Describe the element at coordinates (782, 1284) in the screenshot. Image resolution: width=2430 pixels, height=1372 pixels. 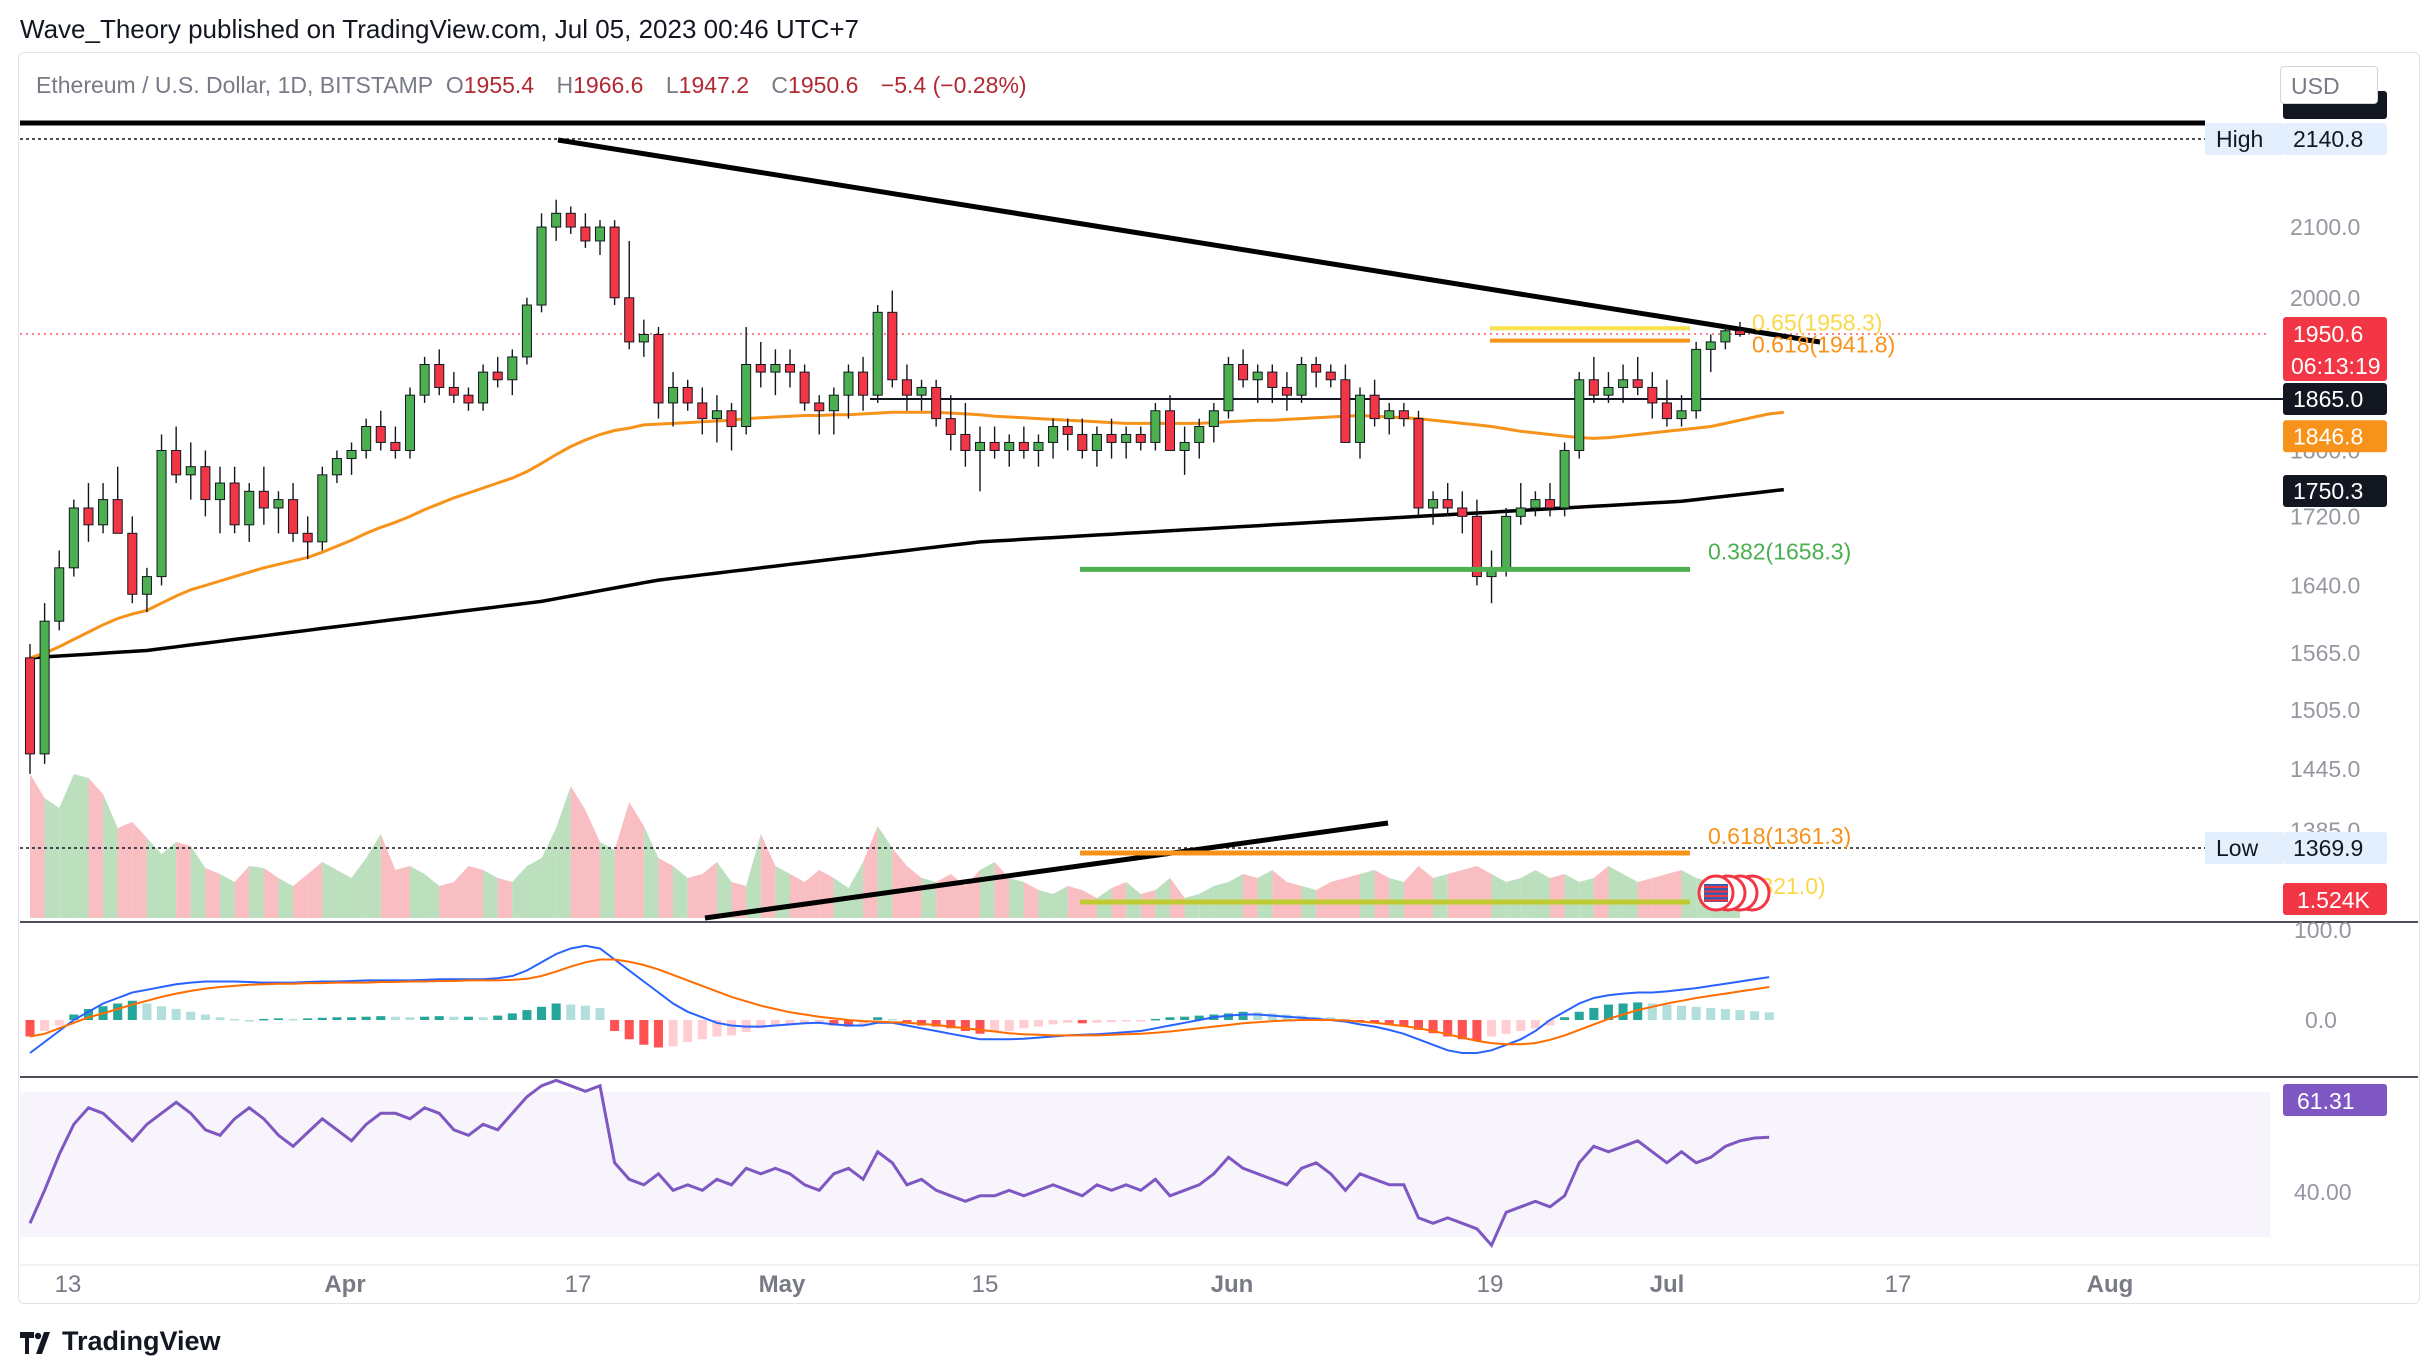
I see `time-tick-label: May` at that location.